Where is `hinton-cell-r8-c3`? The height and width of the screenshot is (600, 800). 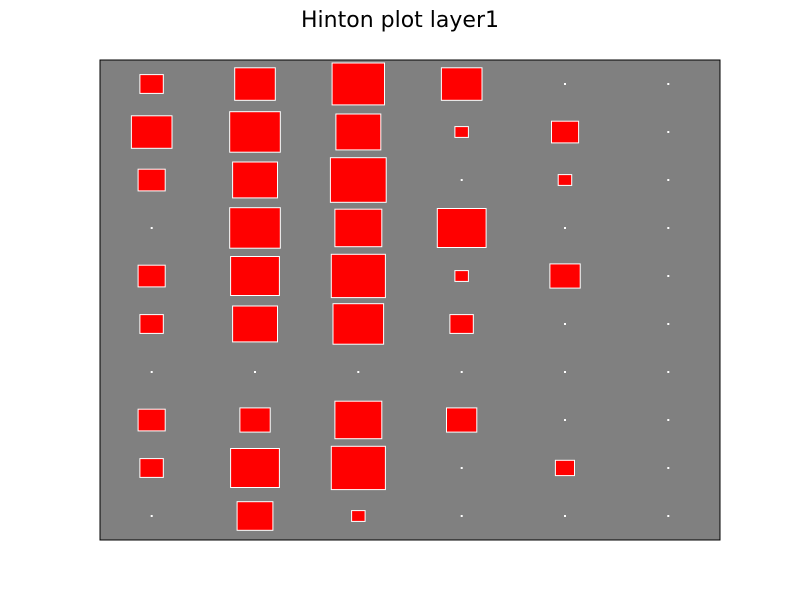 hinton-cell-r8-c3 is located at coordinates (461, 468).